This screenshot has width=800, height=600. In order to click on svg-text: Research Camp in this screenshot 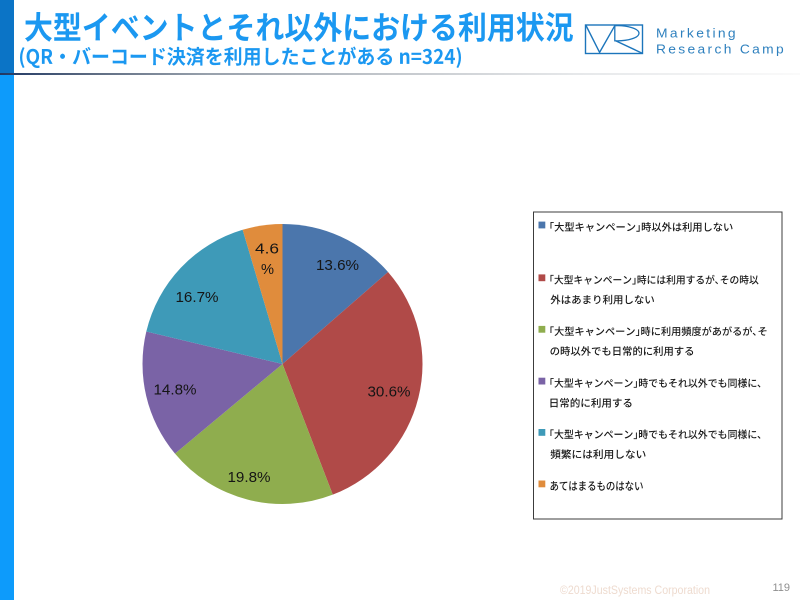, I will do `click(721, 49)`.